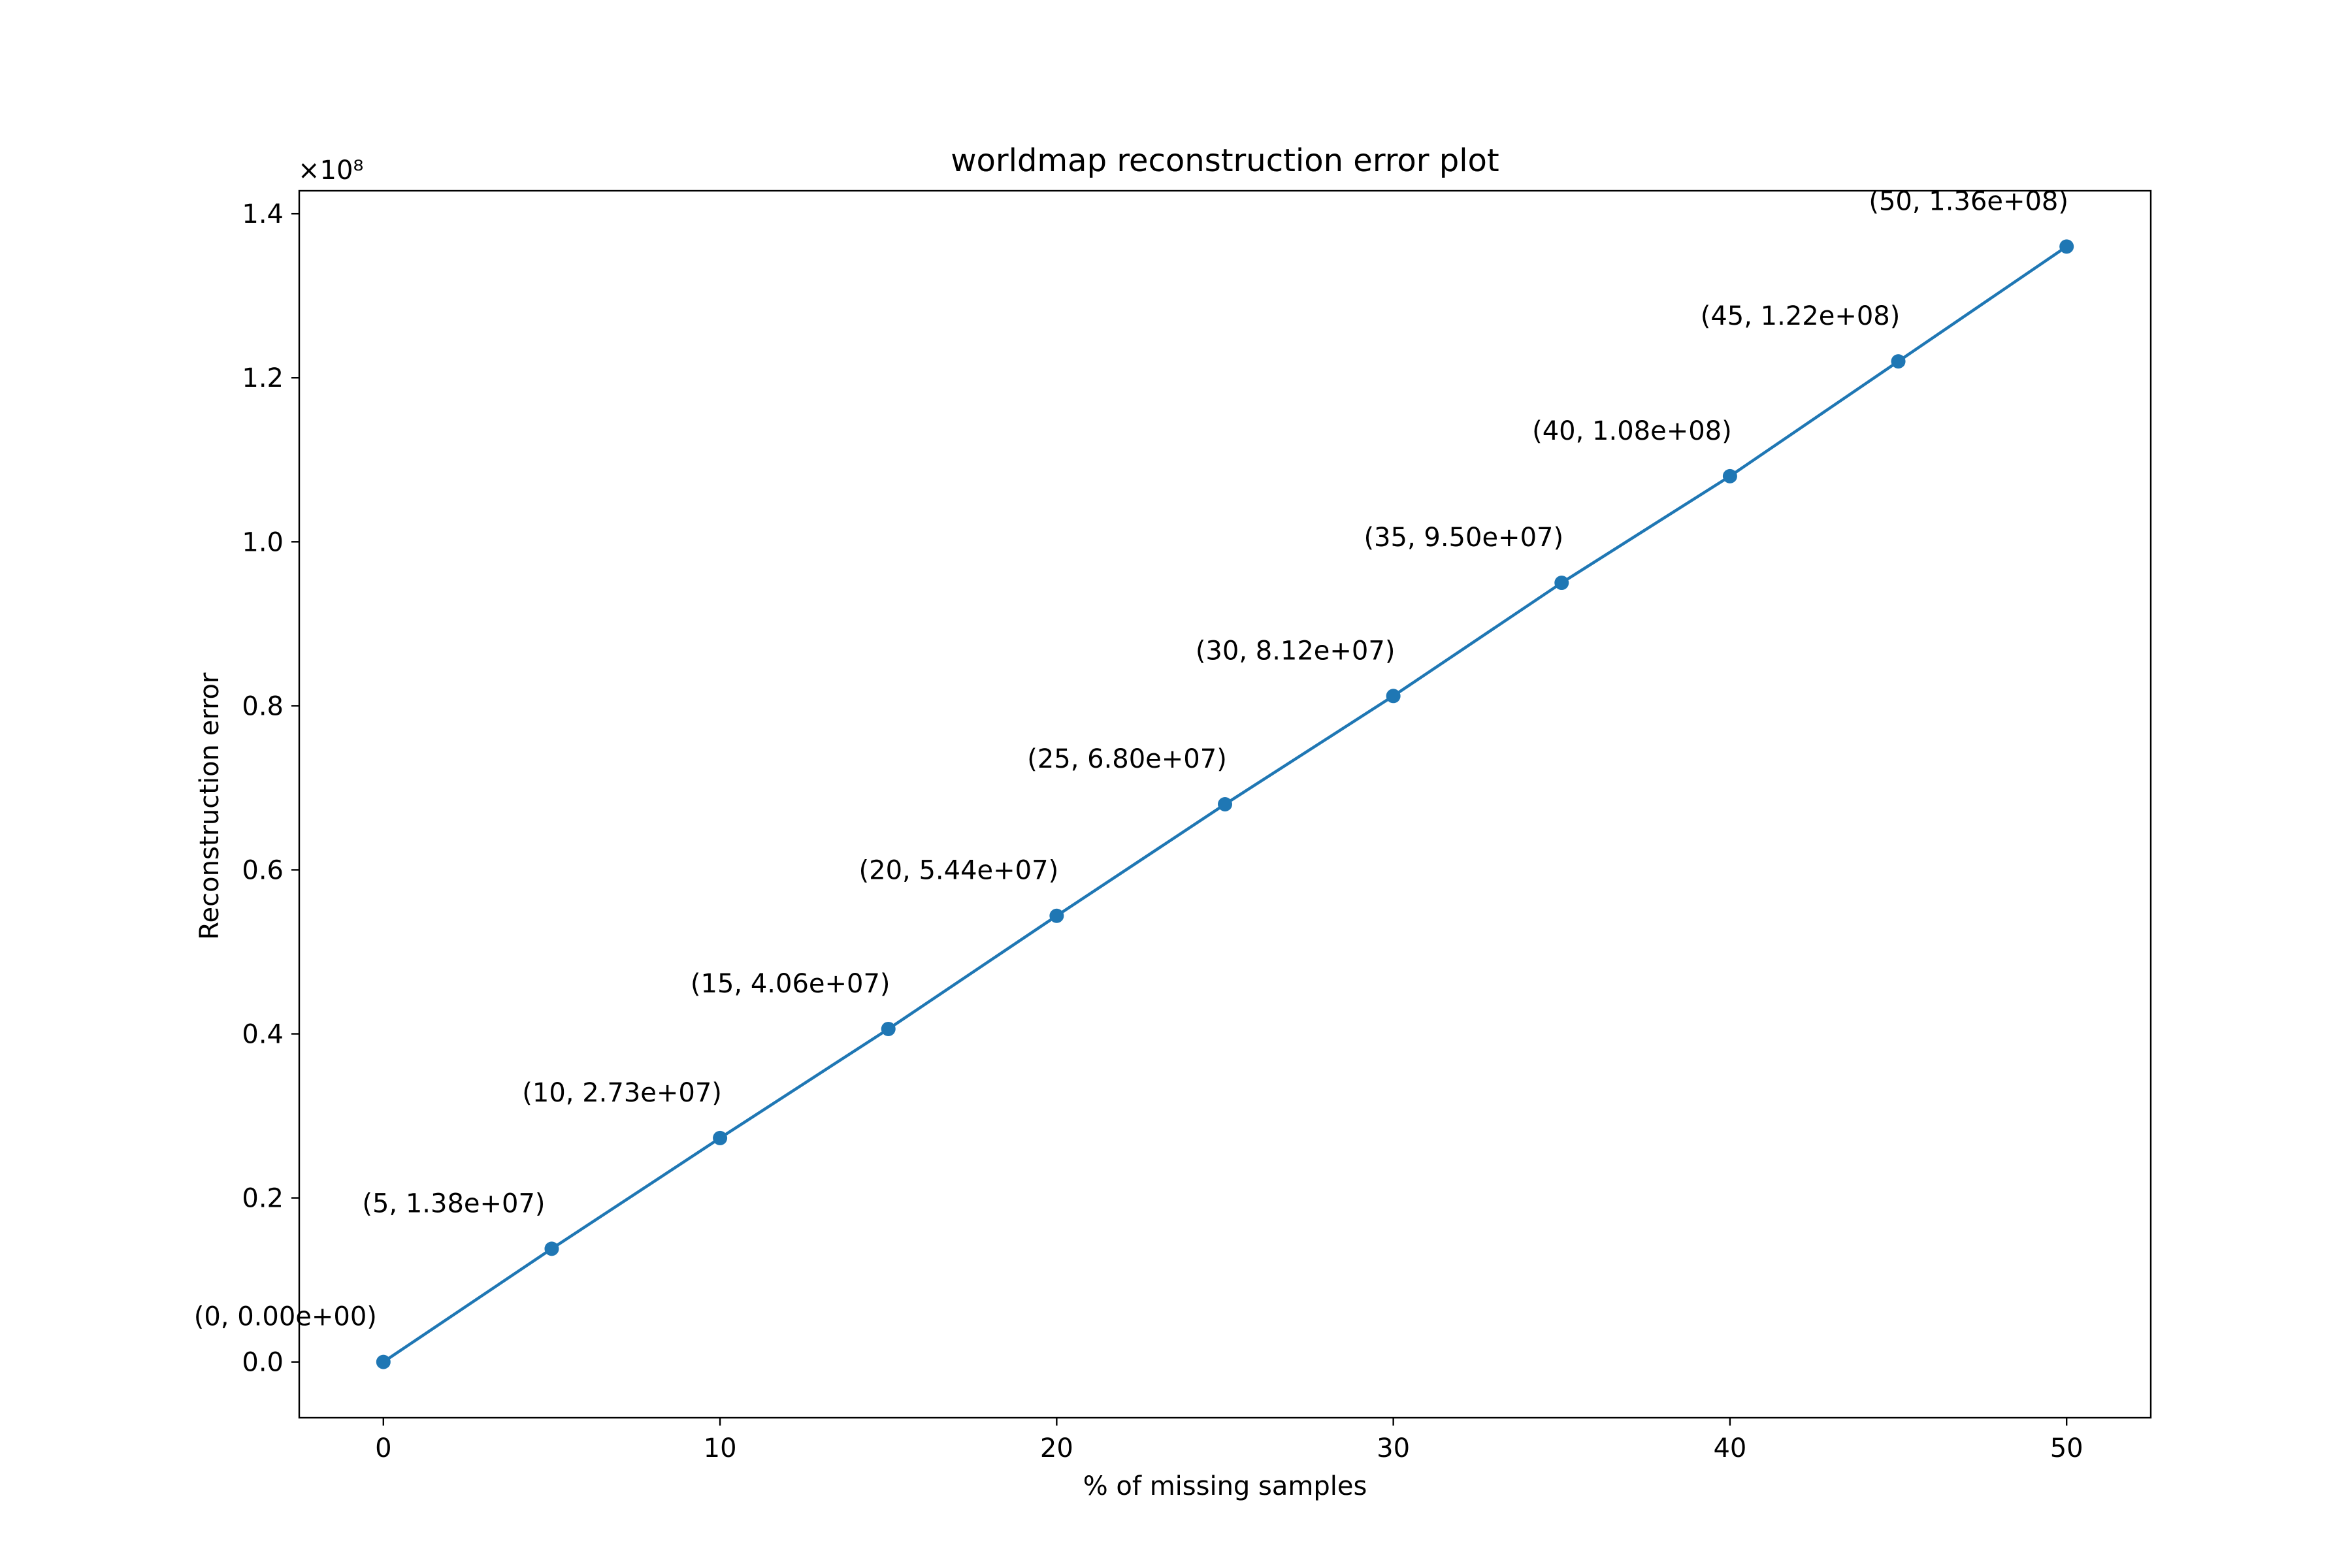 This screenshot has width=2352, height=1568. What do you see at coordinates (330, 170) in the screenshot?
I see `y-axis-multiplier: ×10⁸` at bounding box center [330, 170].